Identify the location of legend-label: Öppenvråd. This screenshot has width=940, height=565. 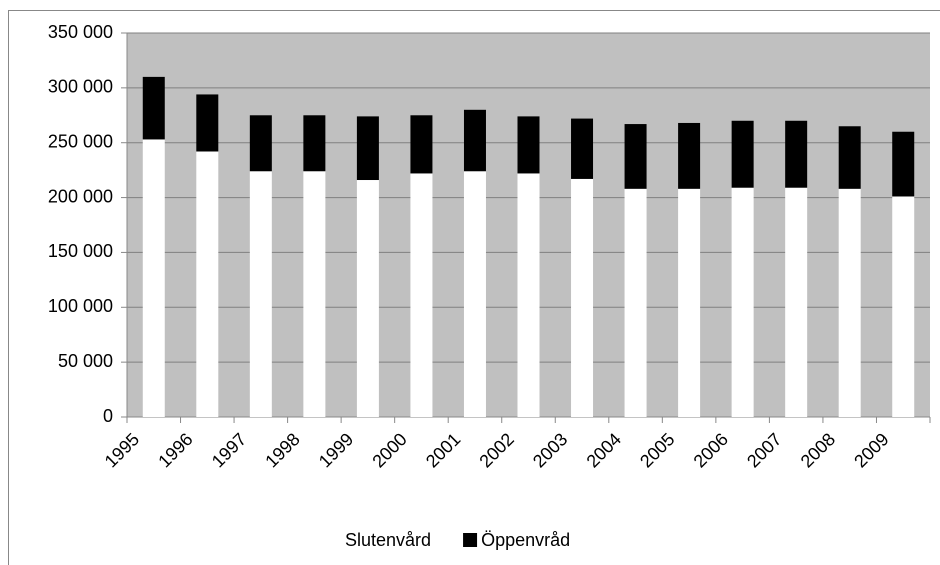
(525, 540).